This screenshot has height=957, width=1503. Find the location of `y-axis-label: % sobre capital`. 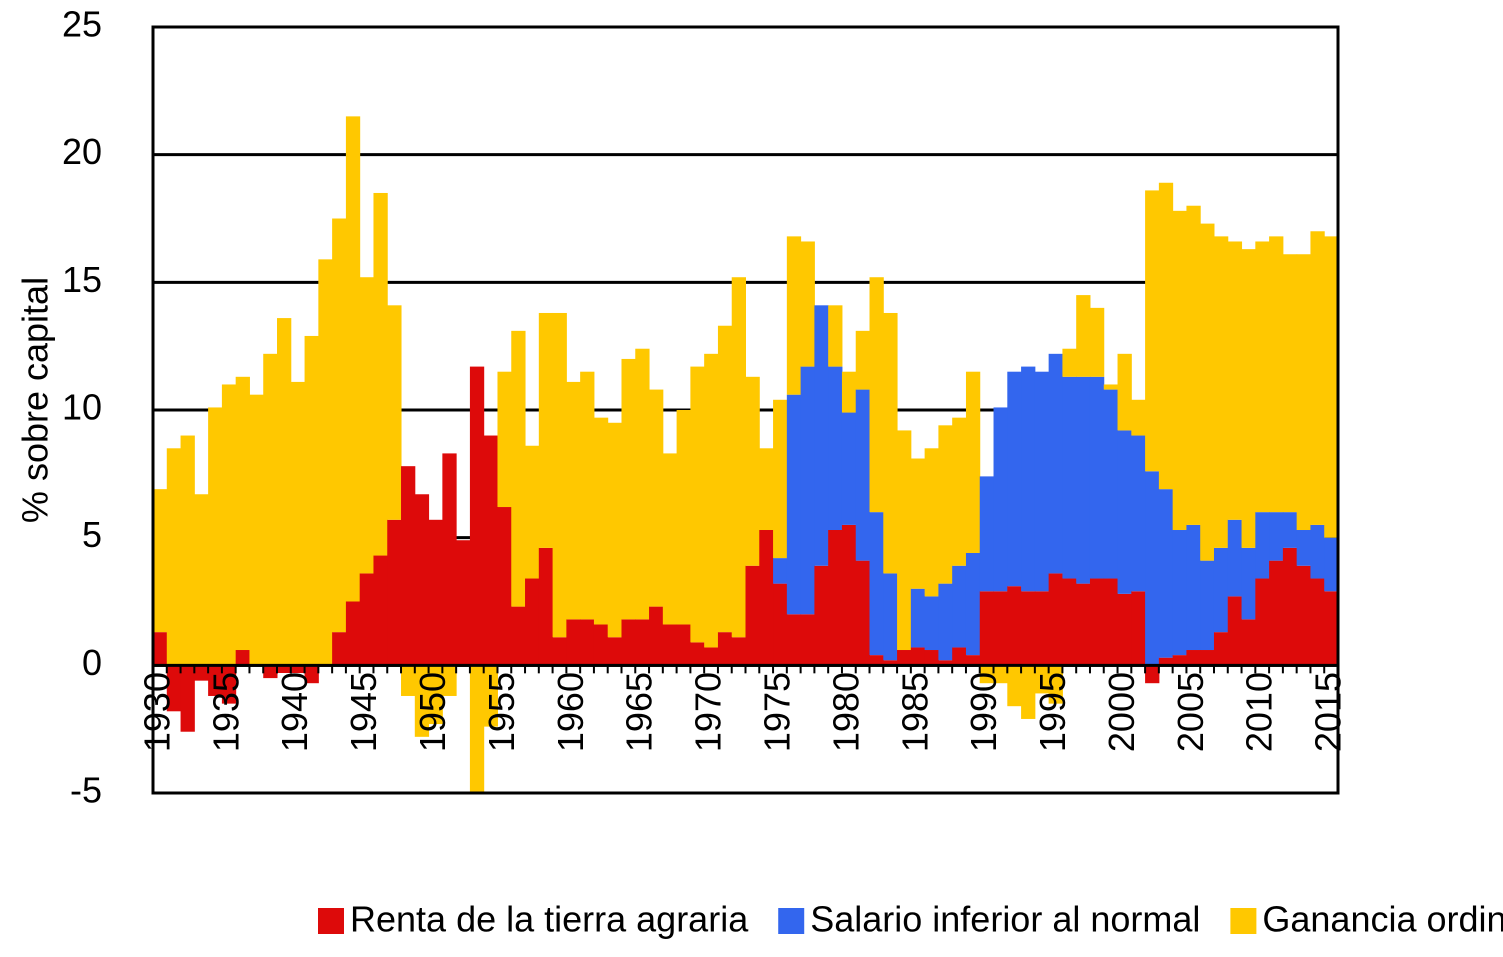

y-axis-label: % sobre capital is located at coordinates (35, 400).